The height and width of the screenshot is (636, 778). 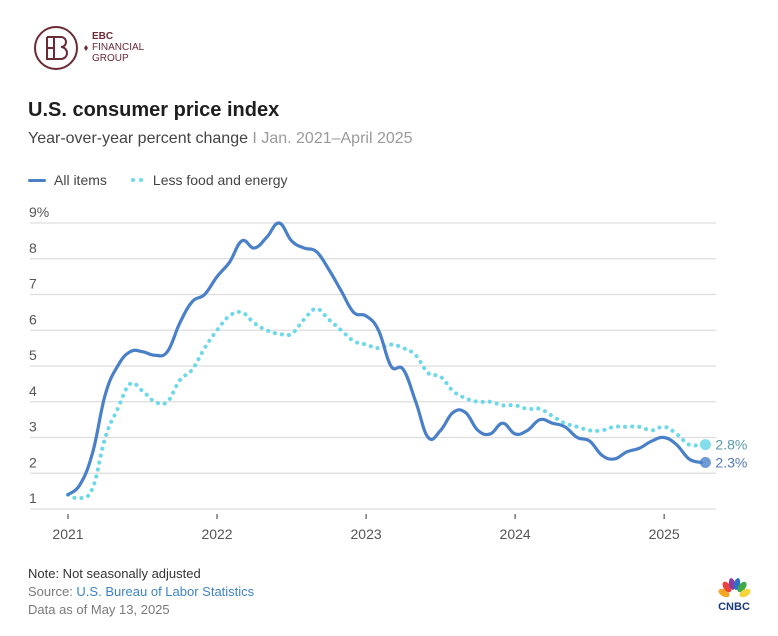 I want to click on legend-swatch-all-items, so click(x=37, y=180).